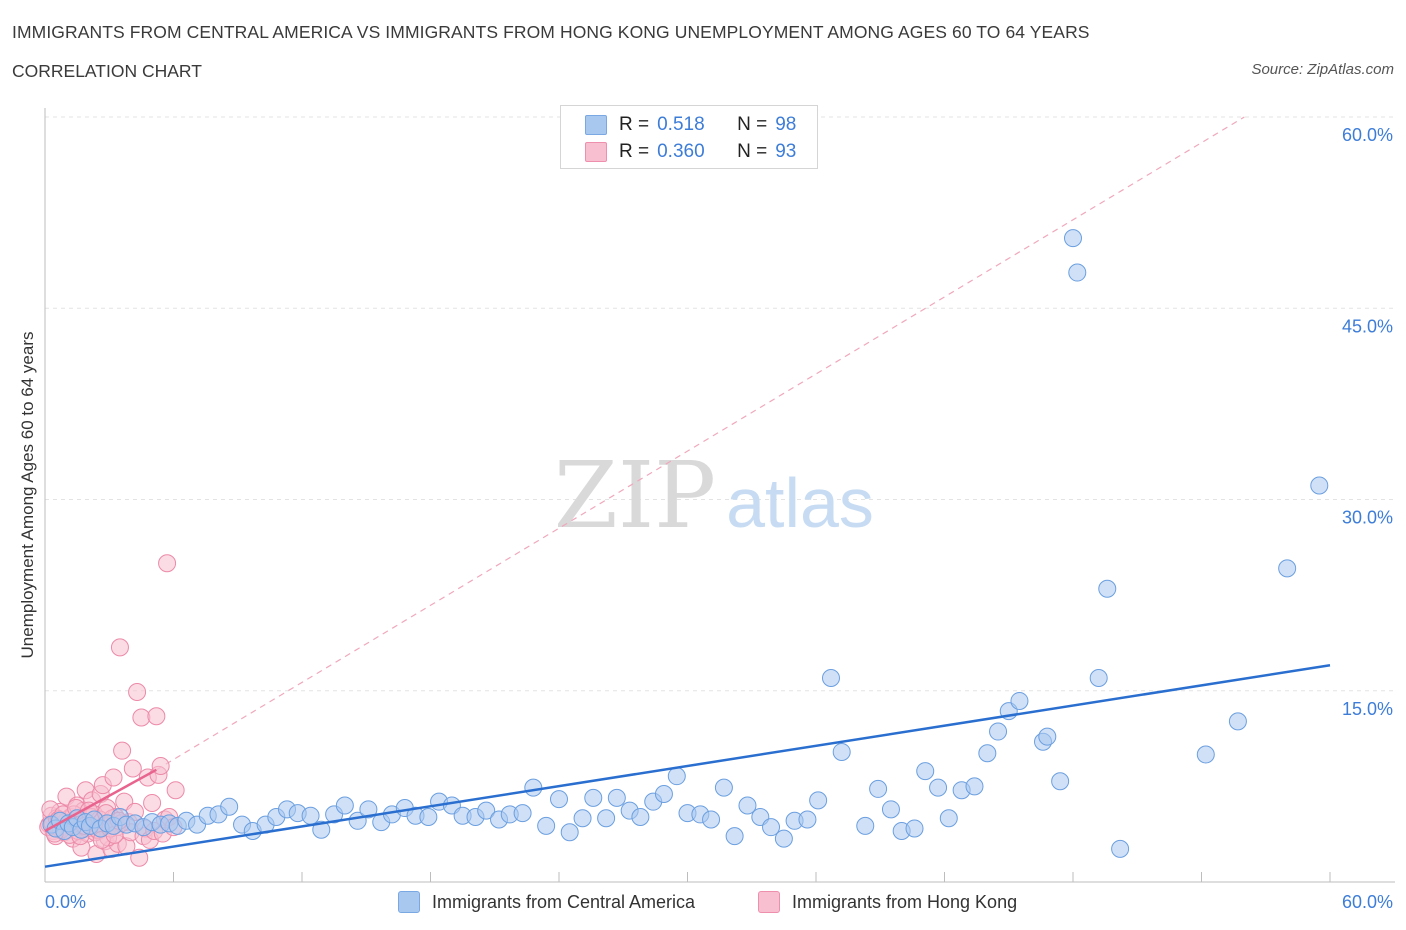 This screenshot has height=930, width=1406. Describe the element at coordinates (564, 901) in the screenshot. I see `legend-label: Immigrants from Central America` at that location.